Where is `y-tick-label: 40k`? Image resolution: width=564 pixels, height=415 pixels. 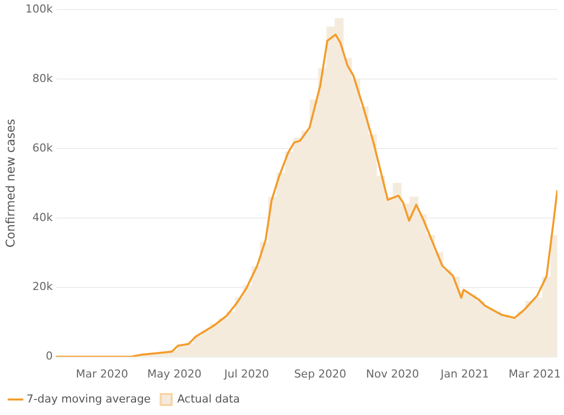 y-tick-label: 40k is located at coordinates (43, 217).